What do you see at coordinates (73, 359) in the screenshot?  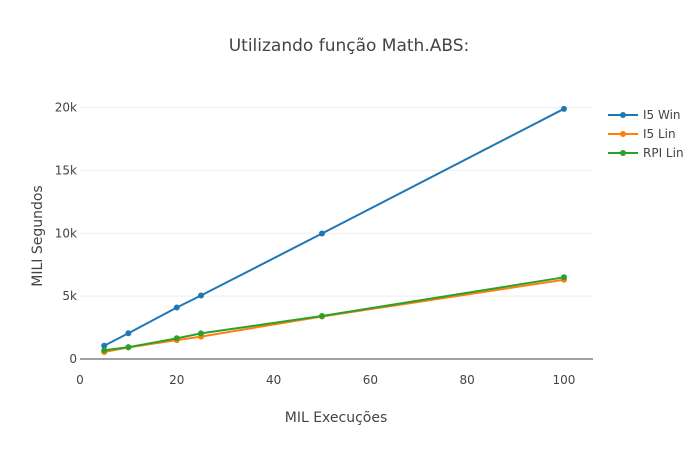 I see `y-tick-label: 0` at bounding box center [73, 359].